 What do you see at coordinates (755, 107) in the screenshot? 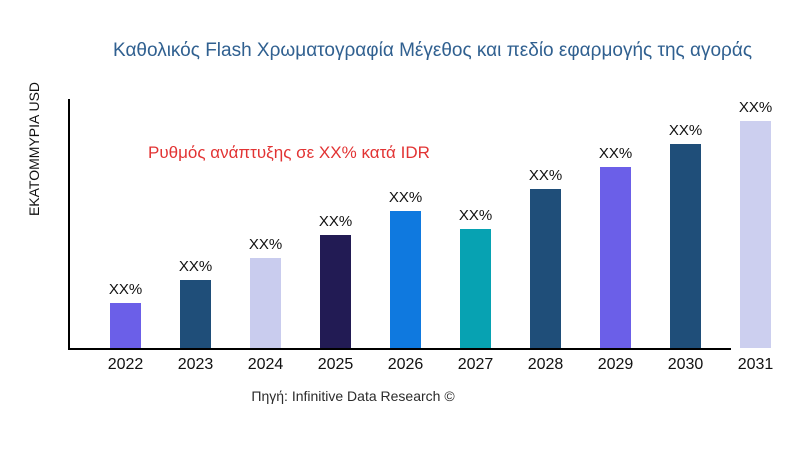
I see `bar-value-label-2031: XX%` at bounding box center [755, 107].